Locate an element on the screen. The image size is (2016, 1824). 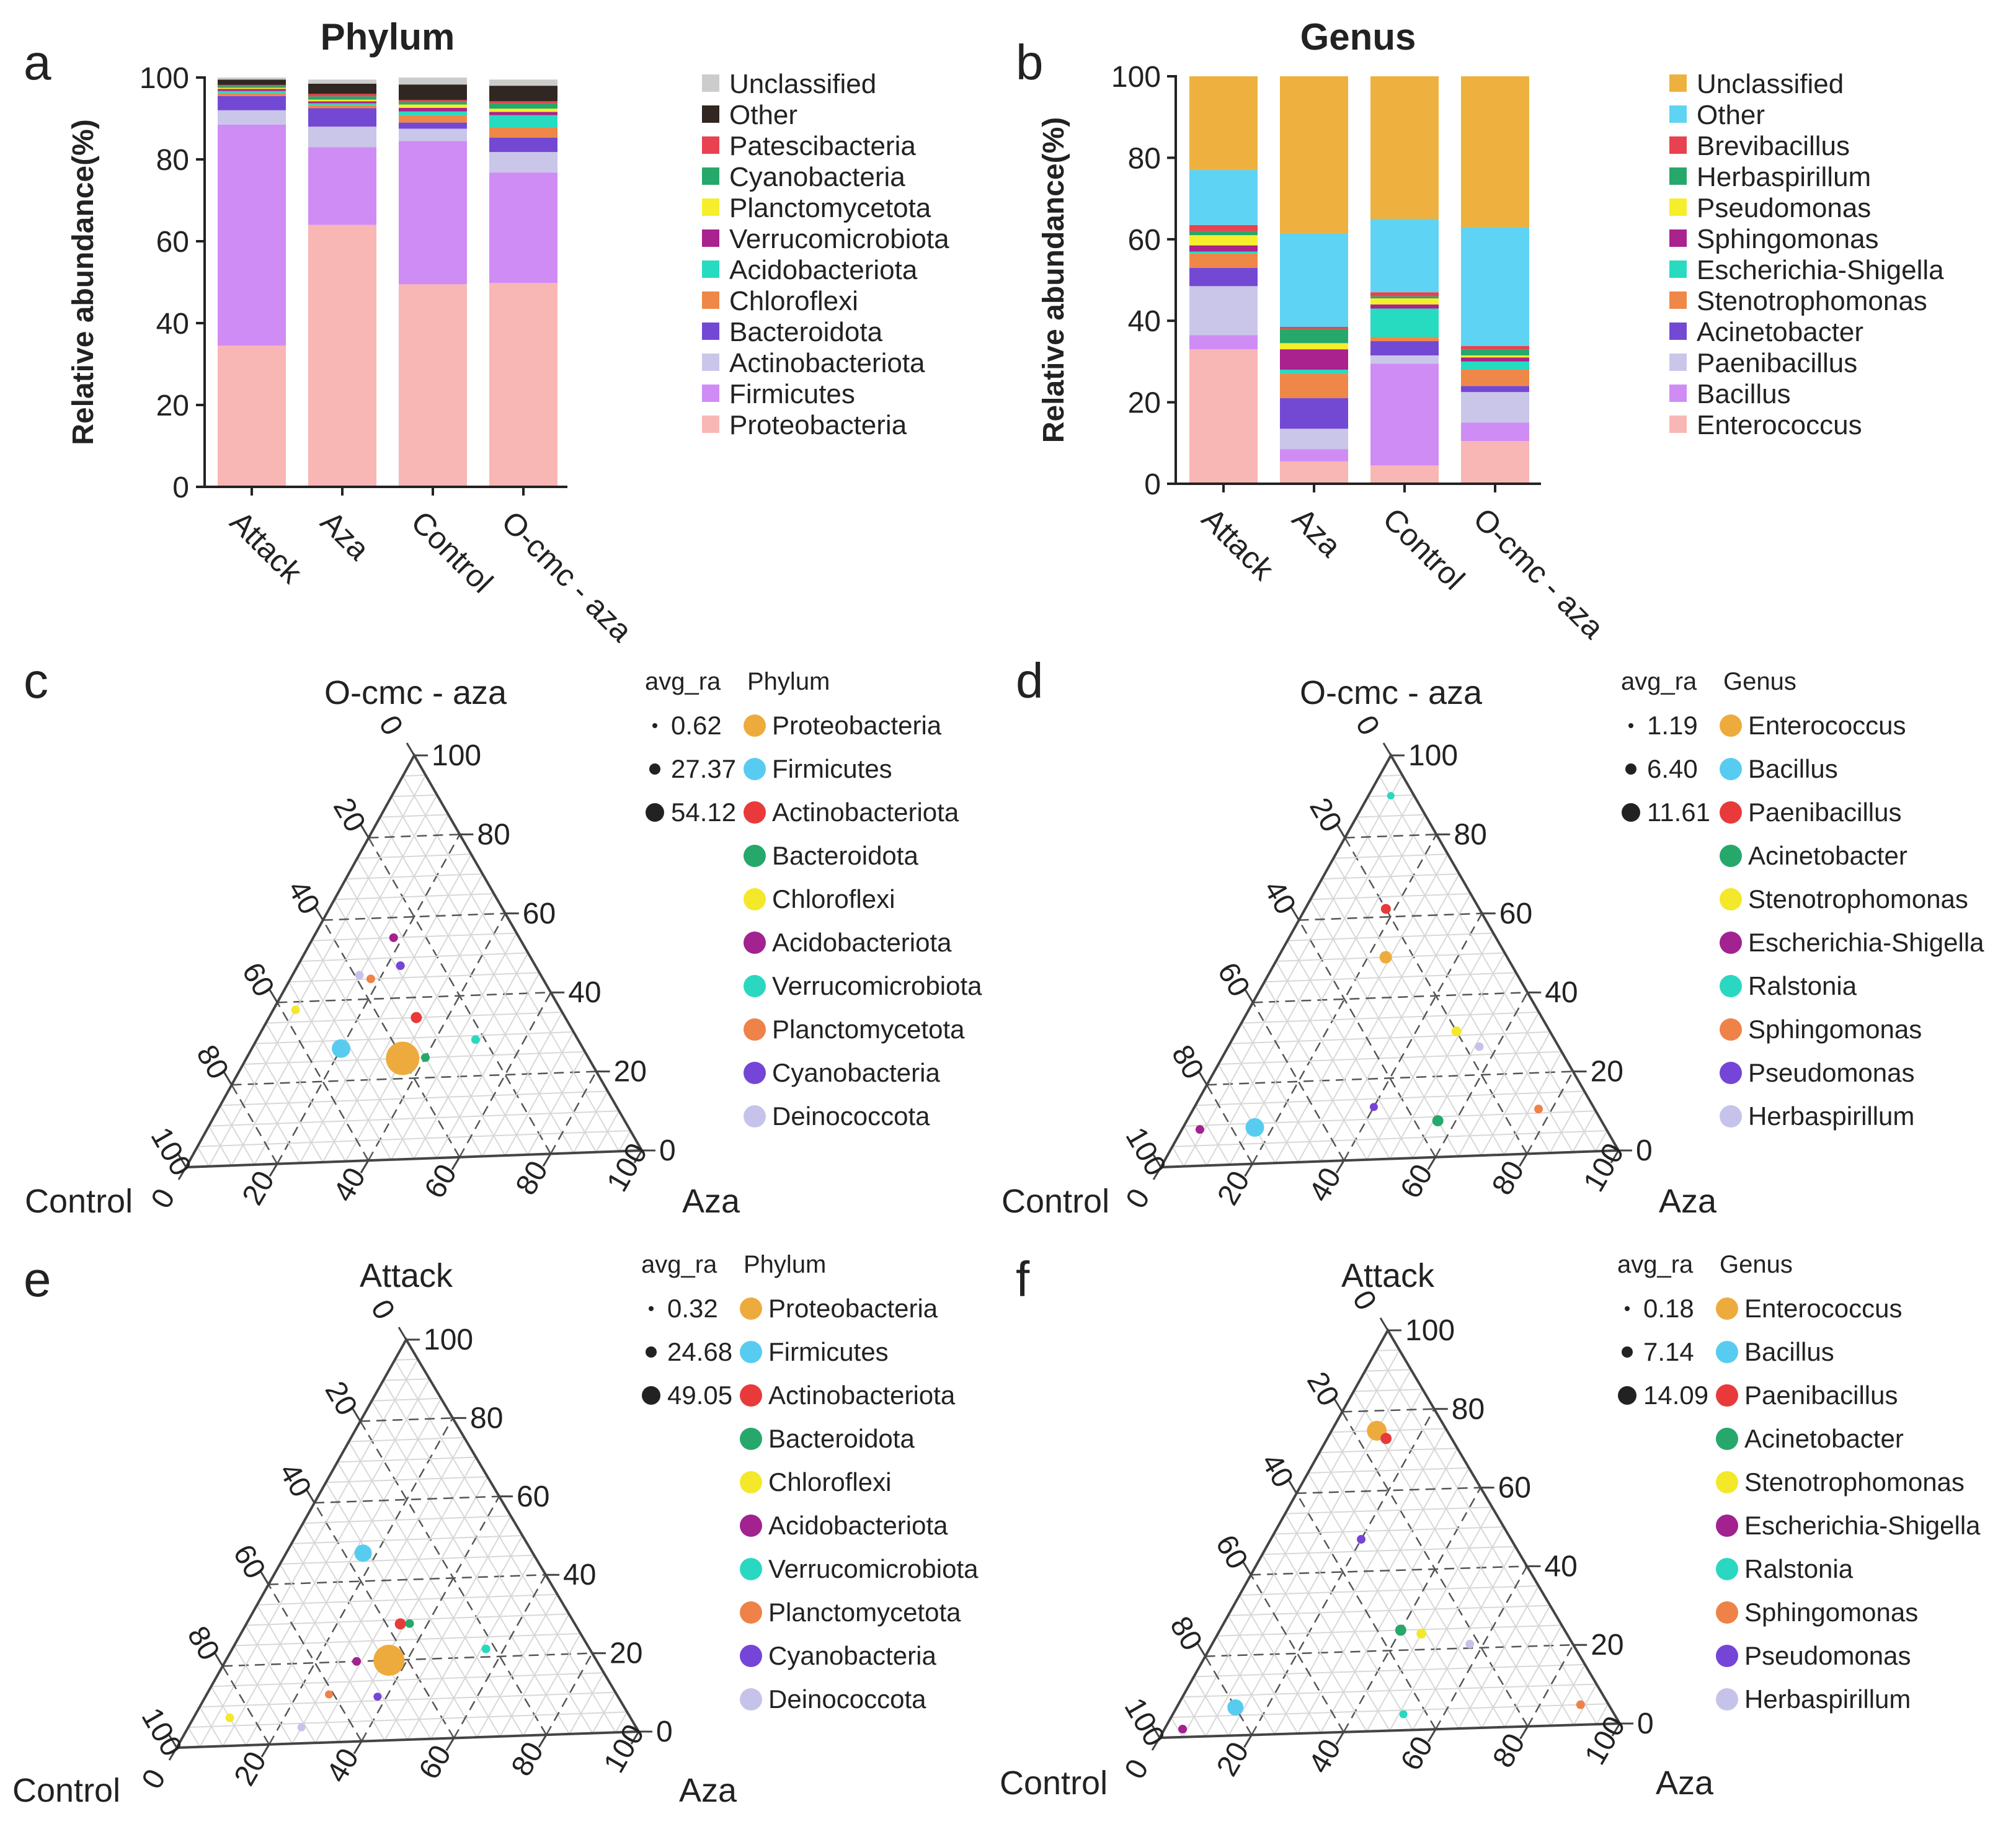
data-point-chloroflexi is located at coordinates (295, 1010).